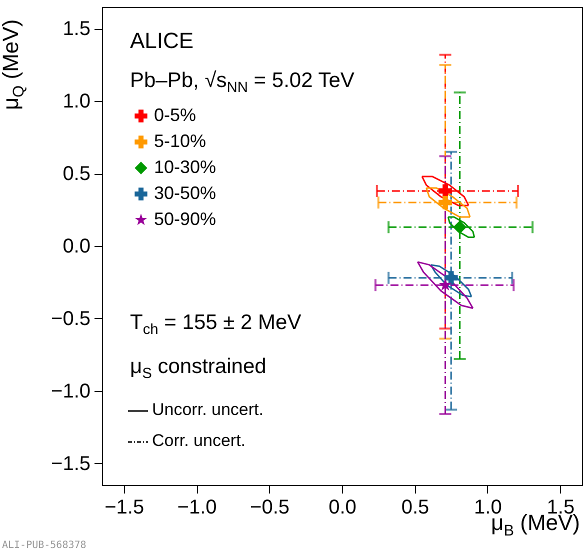 The width and height of the screenshot is (584, 553). What do you see at coordinates (208, 409) in the screenshot?
I see `annotation: Uncorr. uncert.` at bounding box center [208, 409].